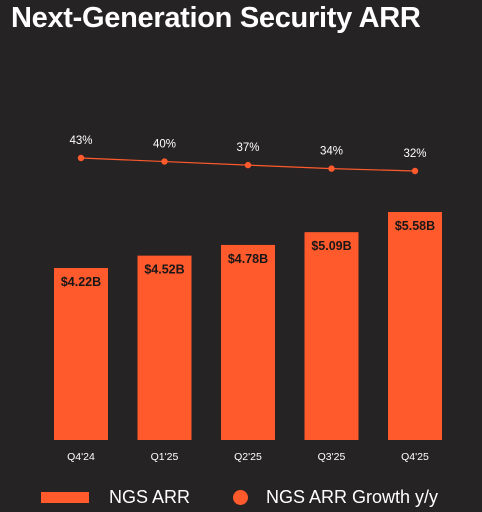 This screenshot has width=482, height=512. I want to click on growth-value-label: 43%, so click(80, 141).